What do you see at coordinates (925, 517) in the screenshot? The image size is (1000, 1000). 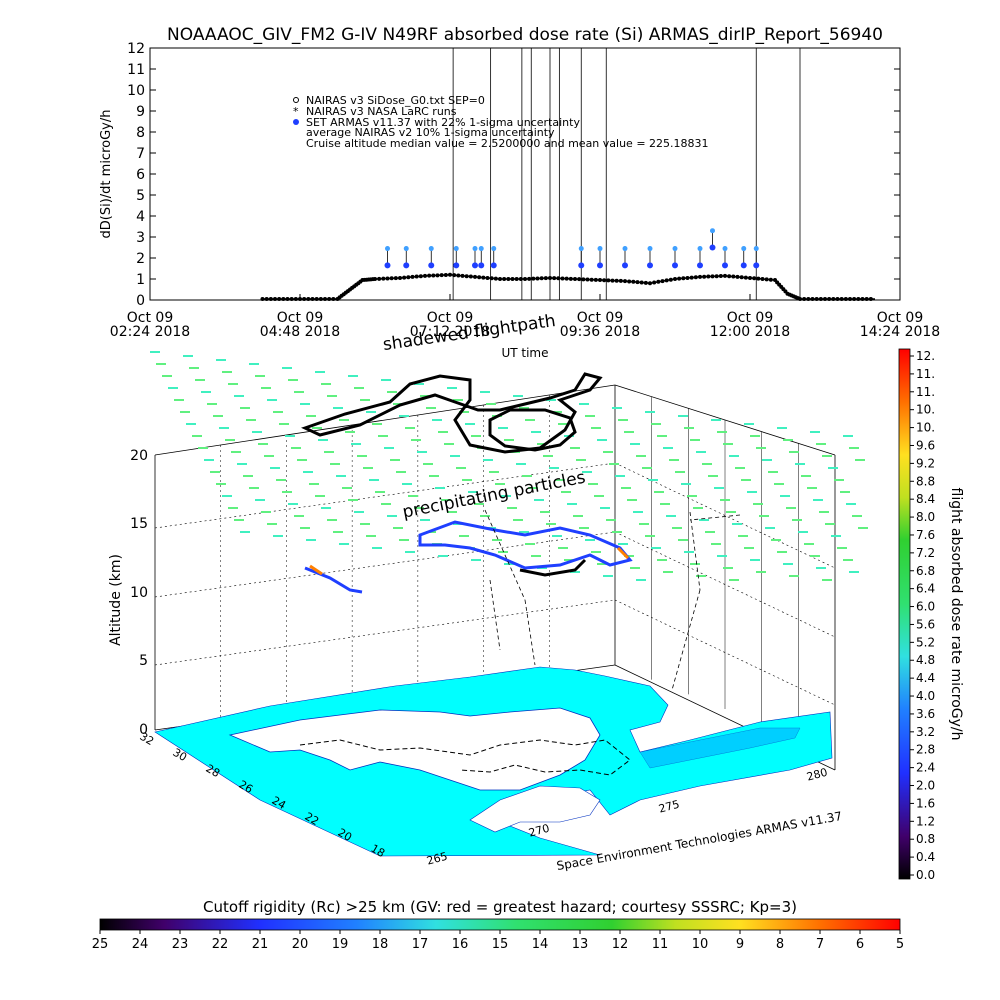 I see `side-tick-label: 8.0` at bounding box center [925, 517].